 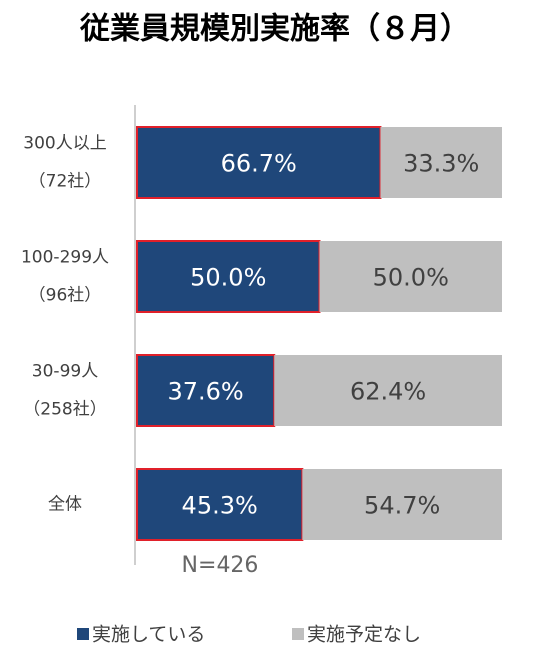 I want to click on y-tick-label: 全体, so click(x=65, y=505).